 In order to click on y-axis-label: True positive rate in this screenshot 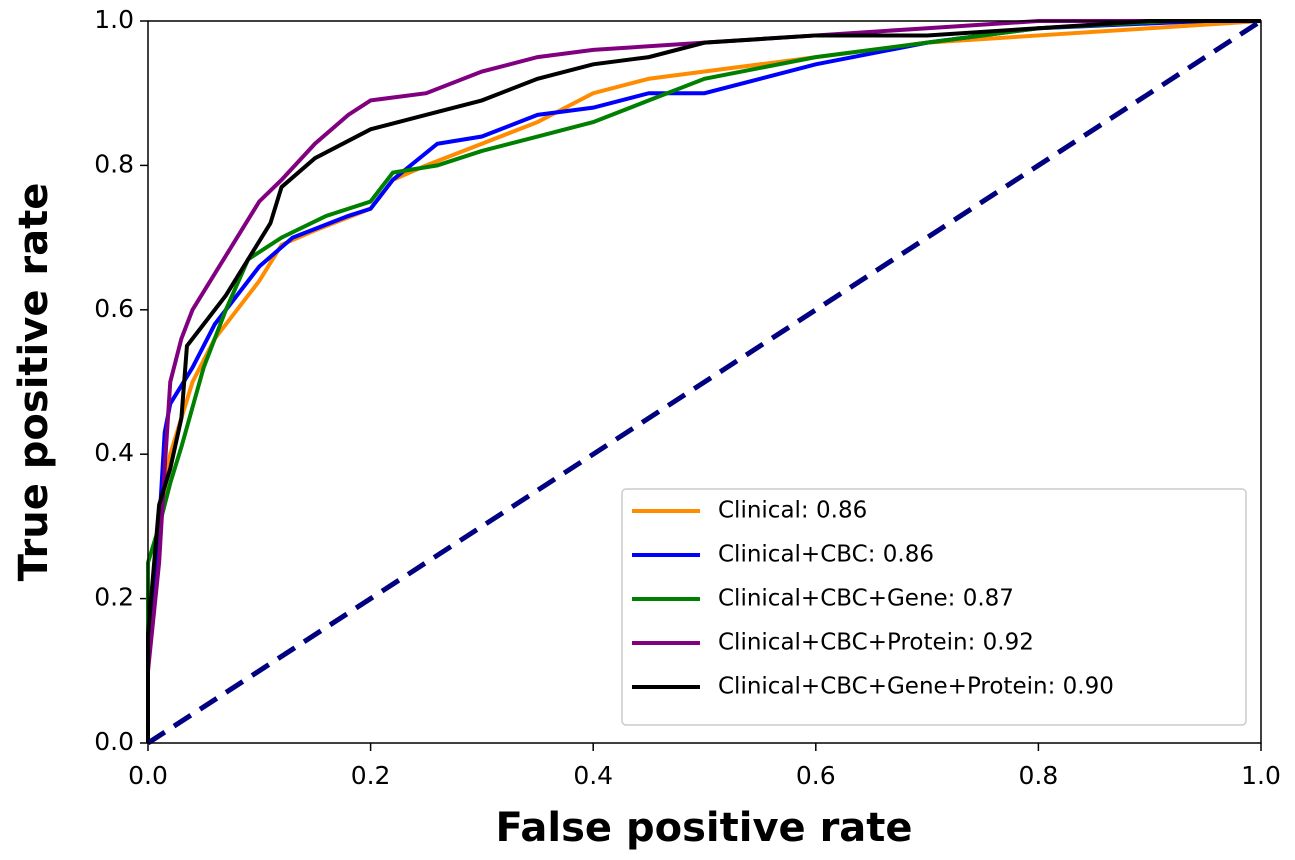, I will do `click(34, 382)`.